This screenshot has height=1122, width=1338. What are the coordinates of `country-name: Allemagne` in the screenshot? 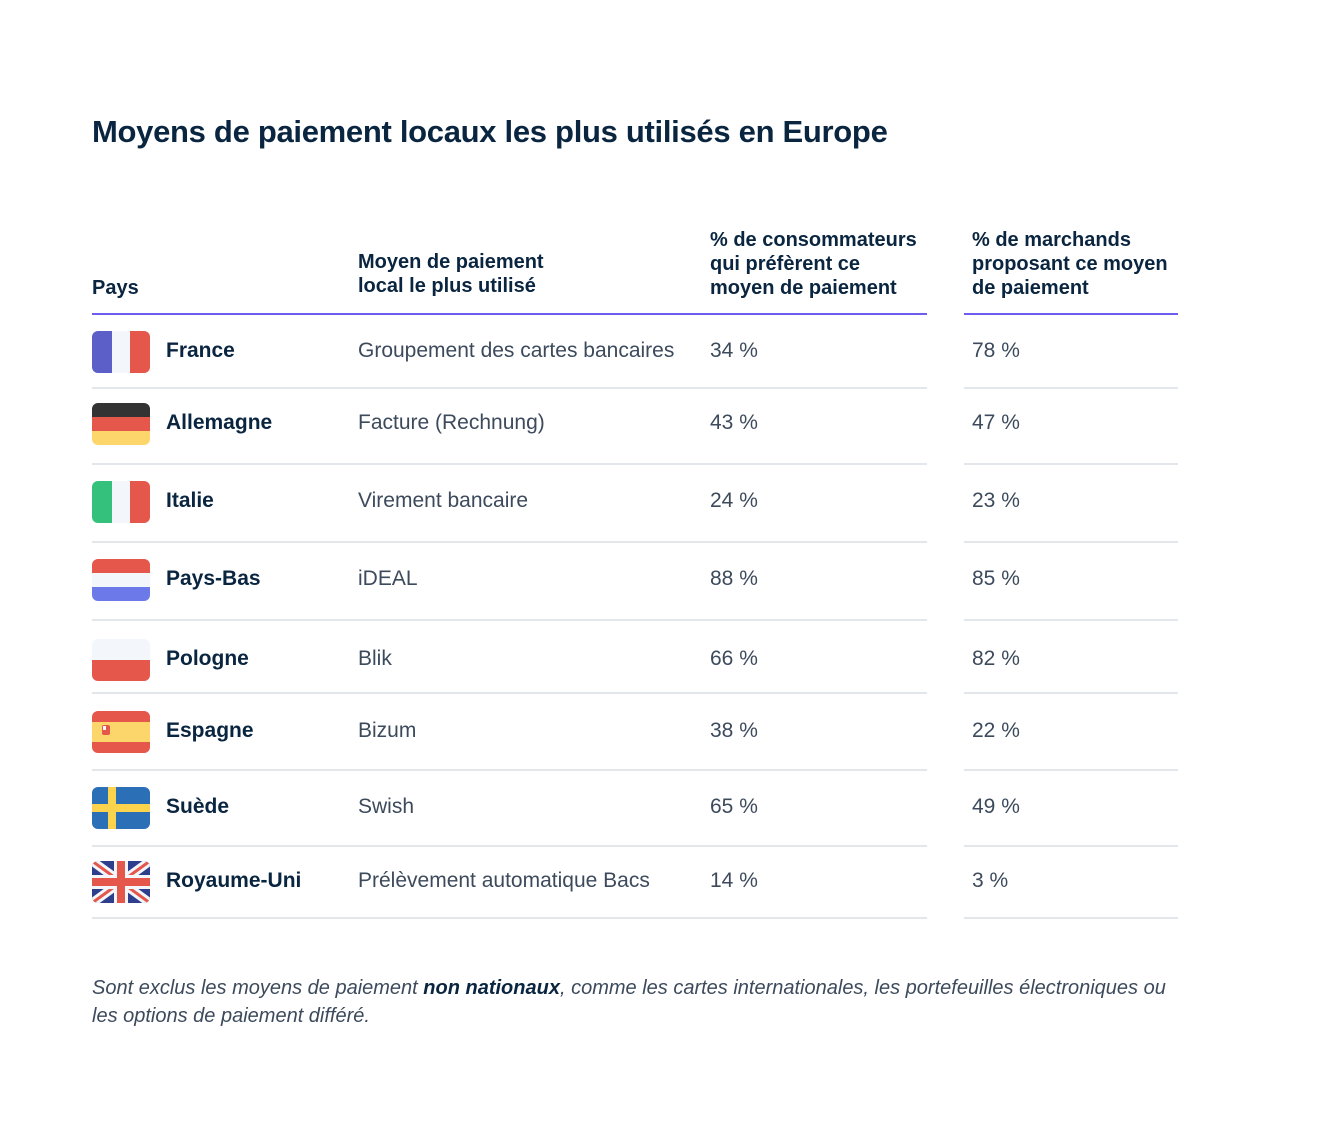 It's located at (219, 422).